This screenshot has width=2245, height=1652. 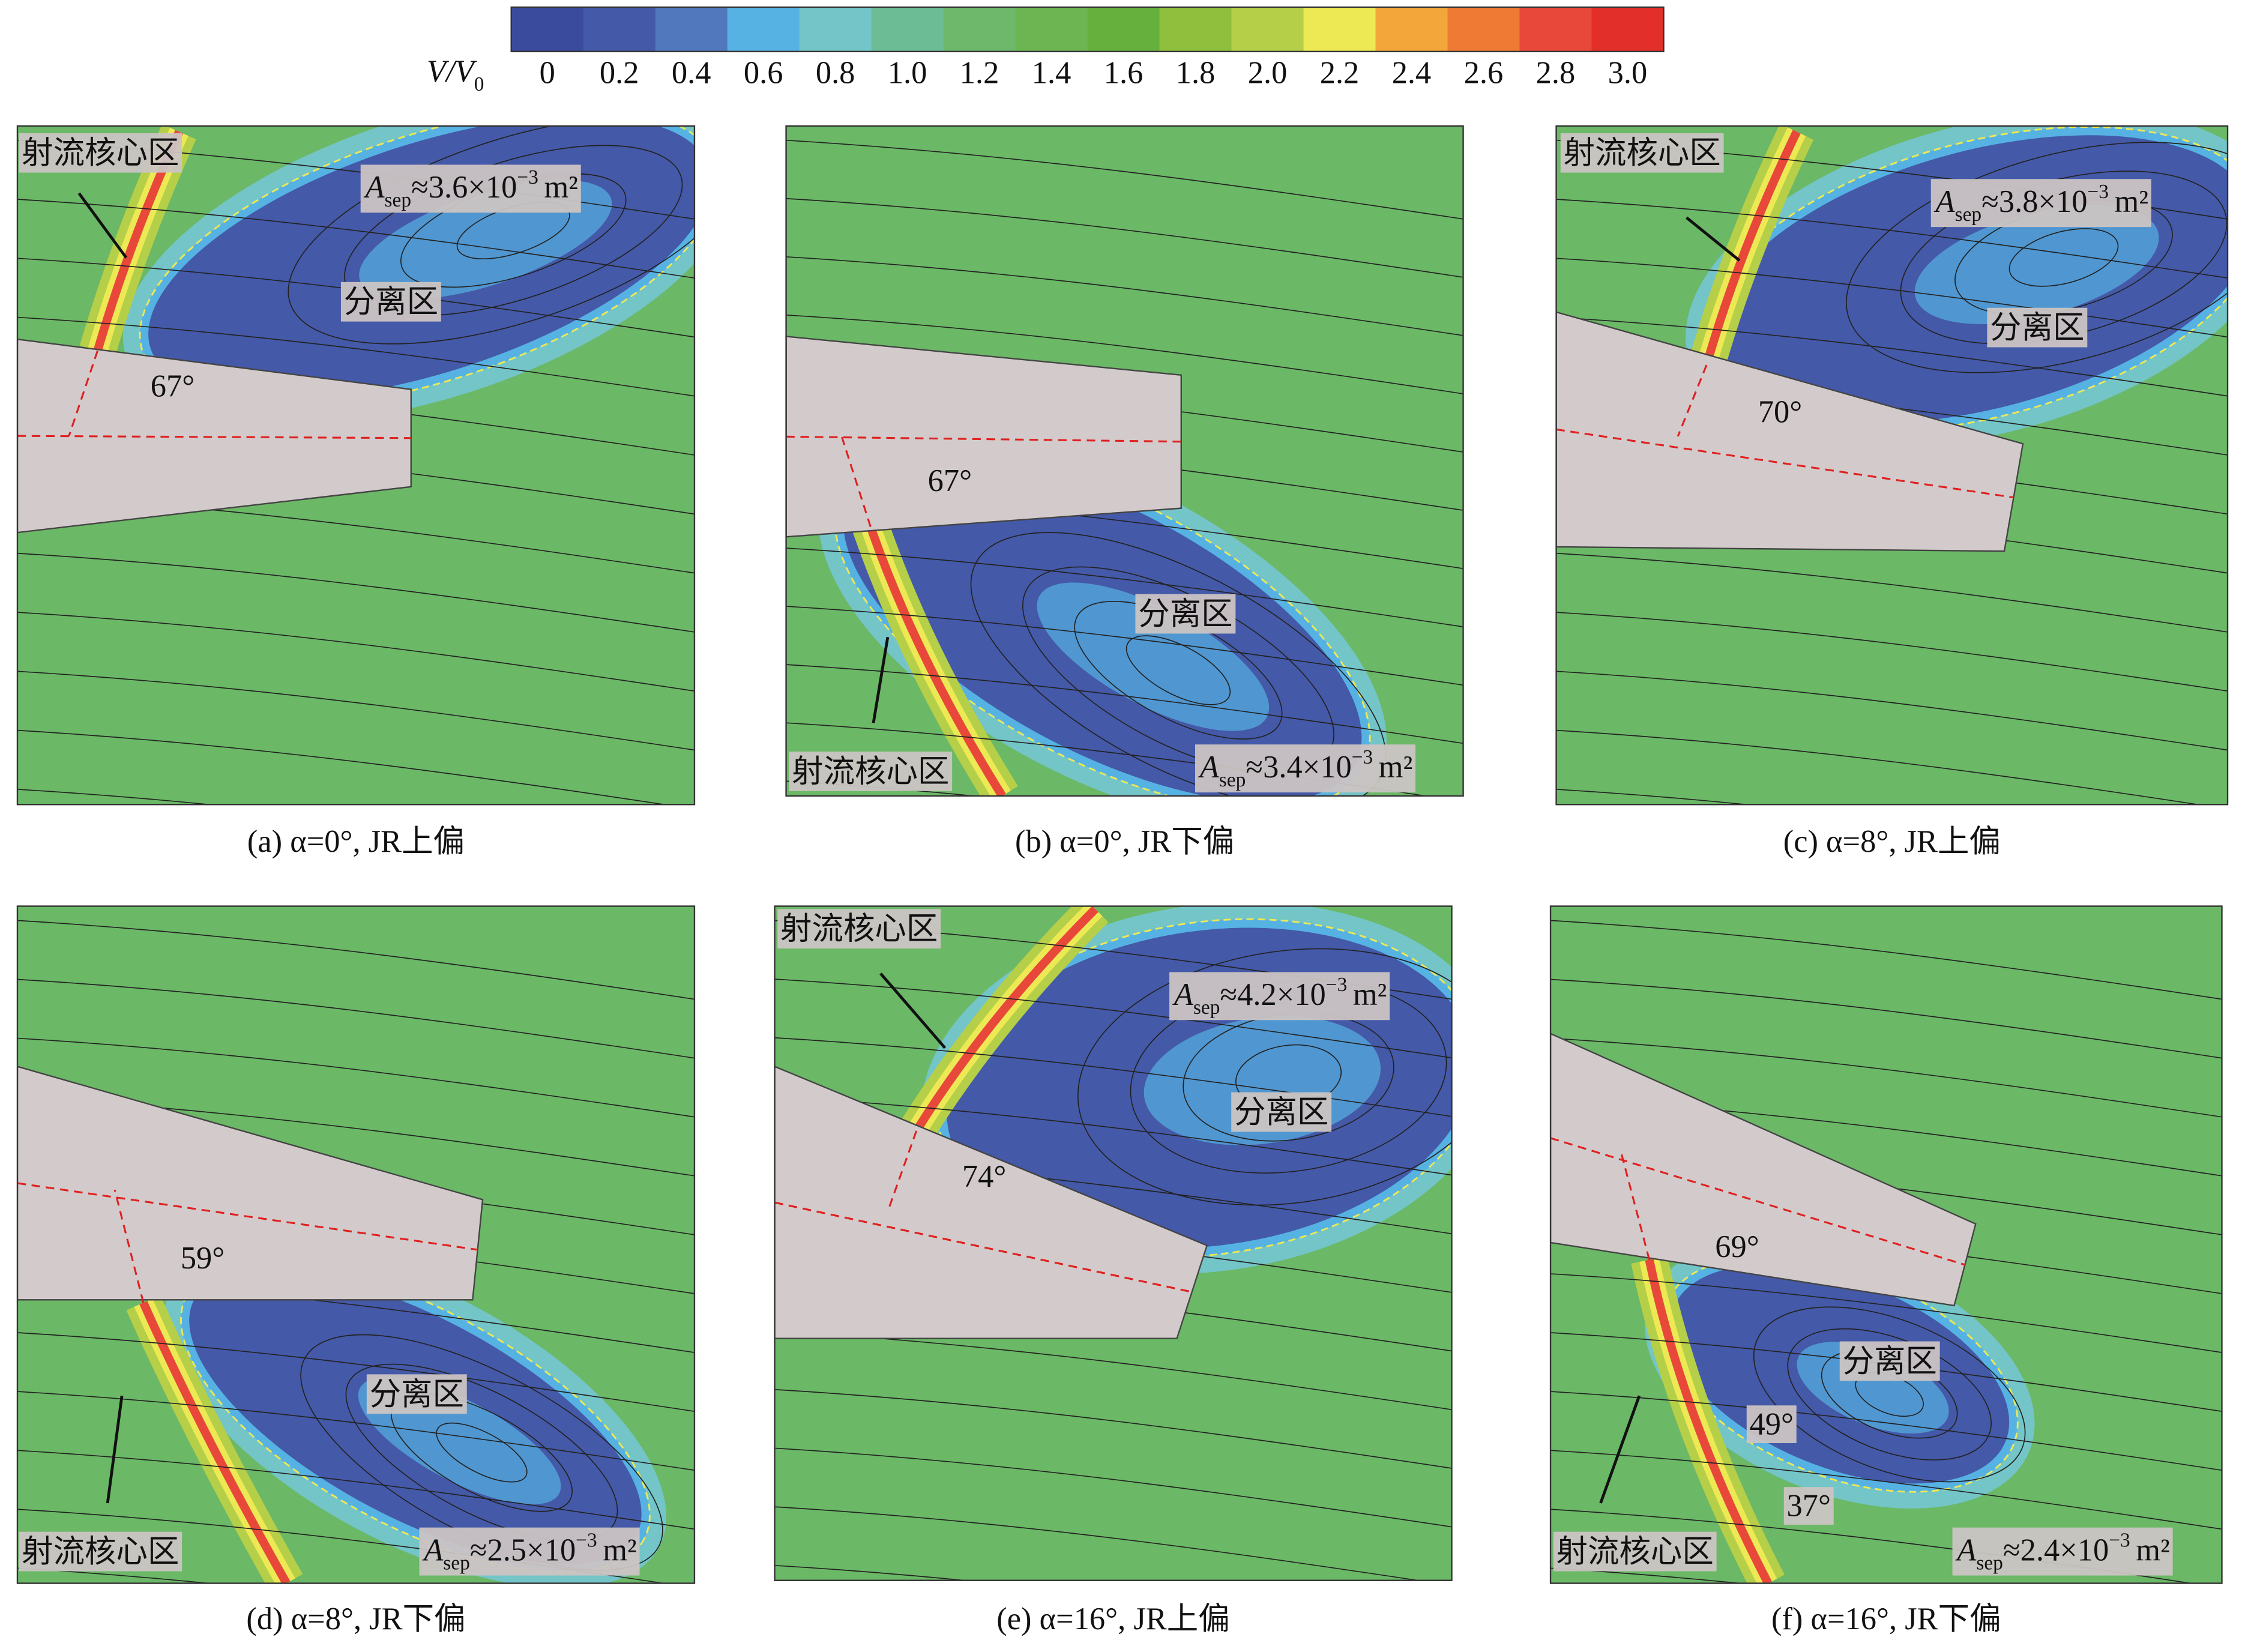 I want to click on separation-boundary, so click(x=417, y=267).